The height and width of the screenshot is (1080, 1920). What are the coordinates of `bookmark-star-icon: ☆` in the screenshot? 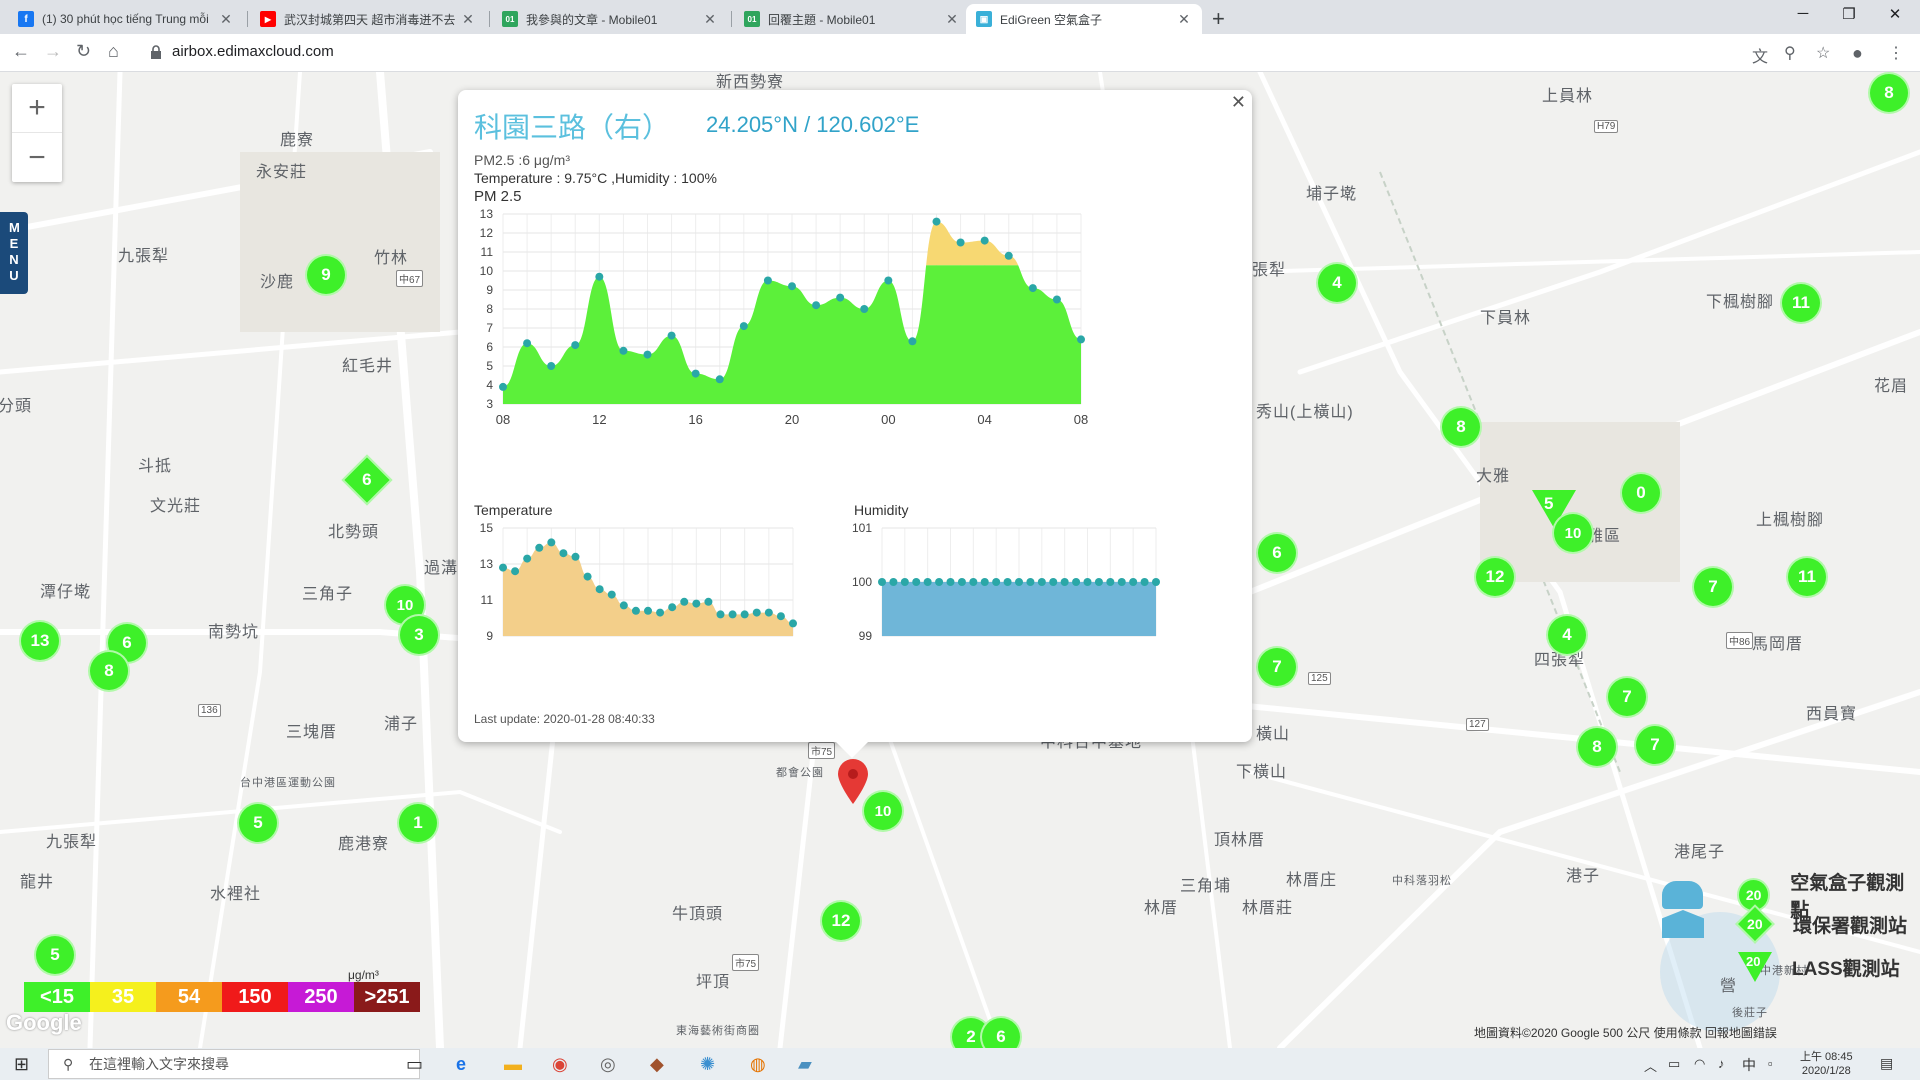 It's located at (1823, 53).